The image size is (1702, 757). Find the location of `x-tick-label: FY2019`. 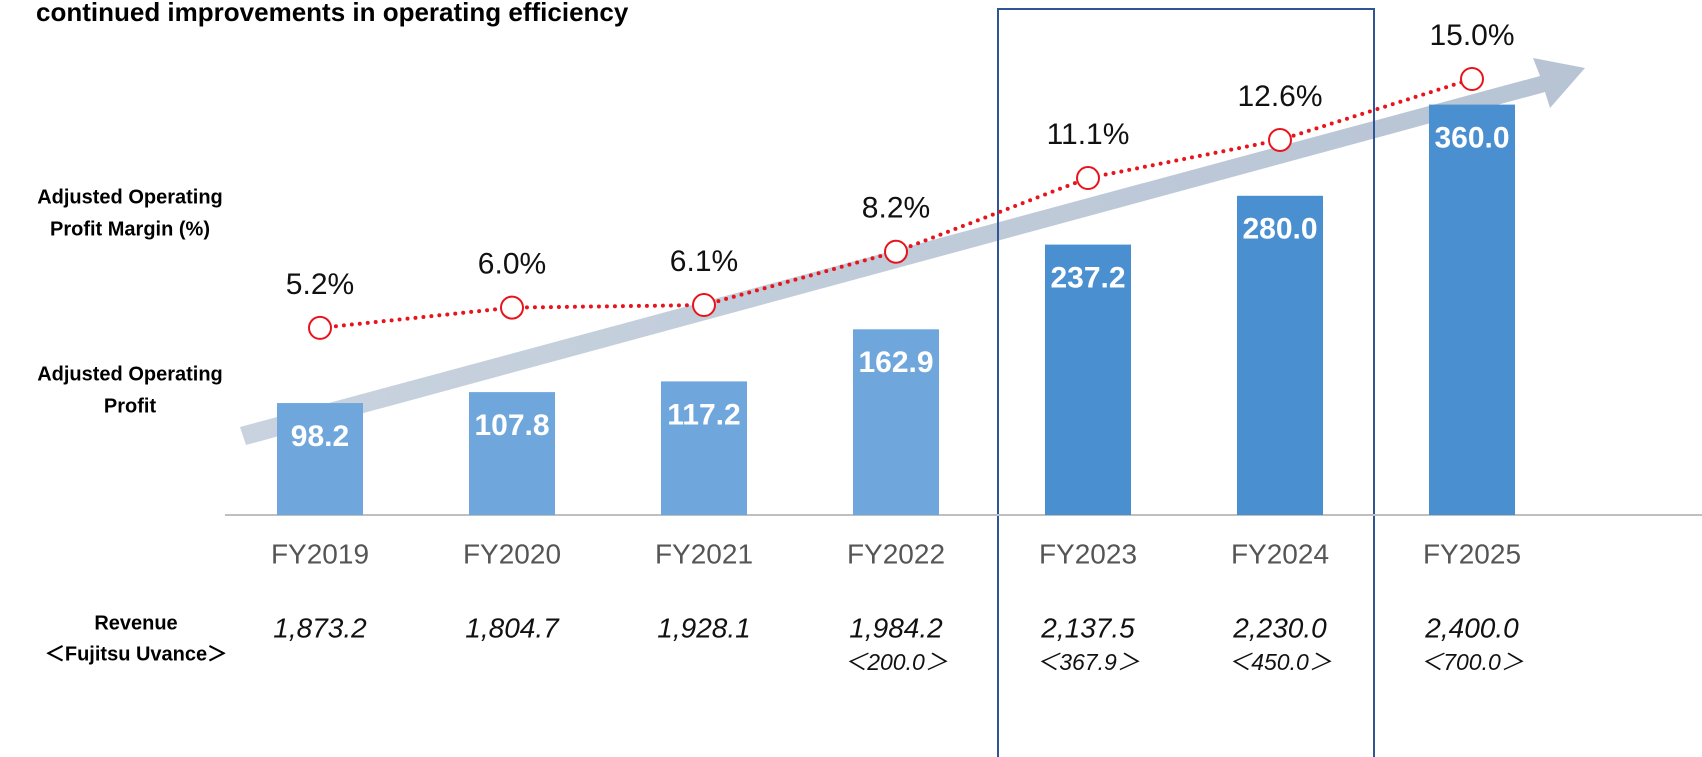

x-tick-label: FY2019 is located at coordinates (320, 553).